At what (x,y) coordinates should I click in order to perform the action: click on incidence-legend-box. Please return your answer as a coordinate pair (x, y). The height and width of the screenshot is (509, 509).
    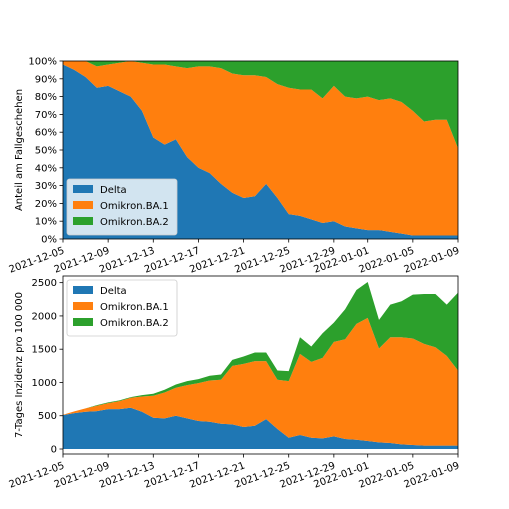
    Looking at the image, I should click on (122, 308).